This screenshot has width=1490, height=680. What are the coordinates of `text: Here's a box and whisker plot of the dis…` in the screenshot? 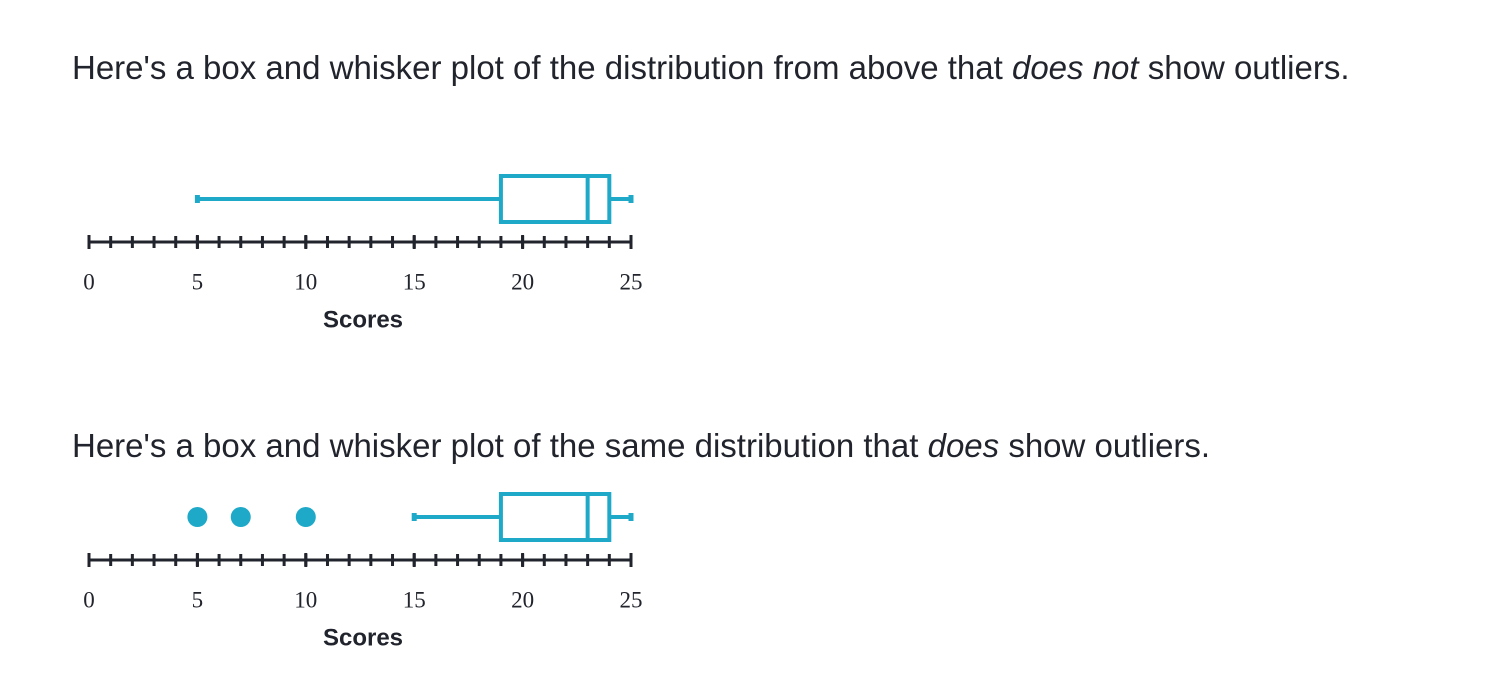 It's located at (542, 67).